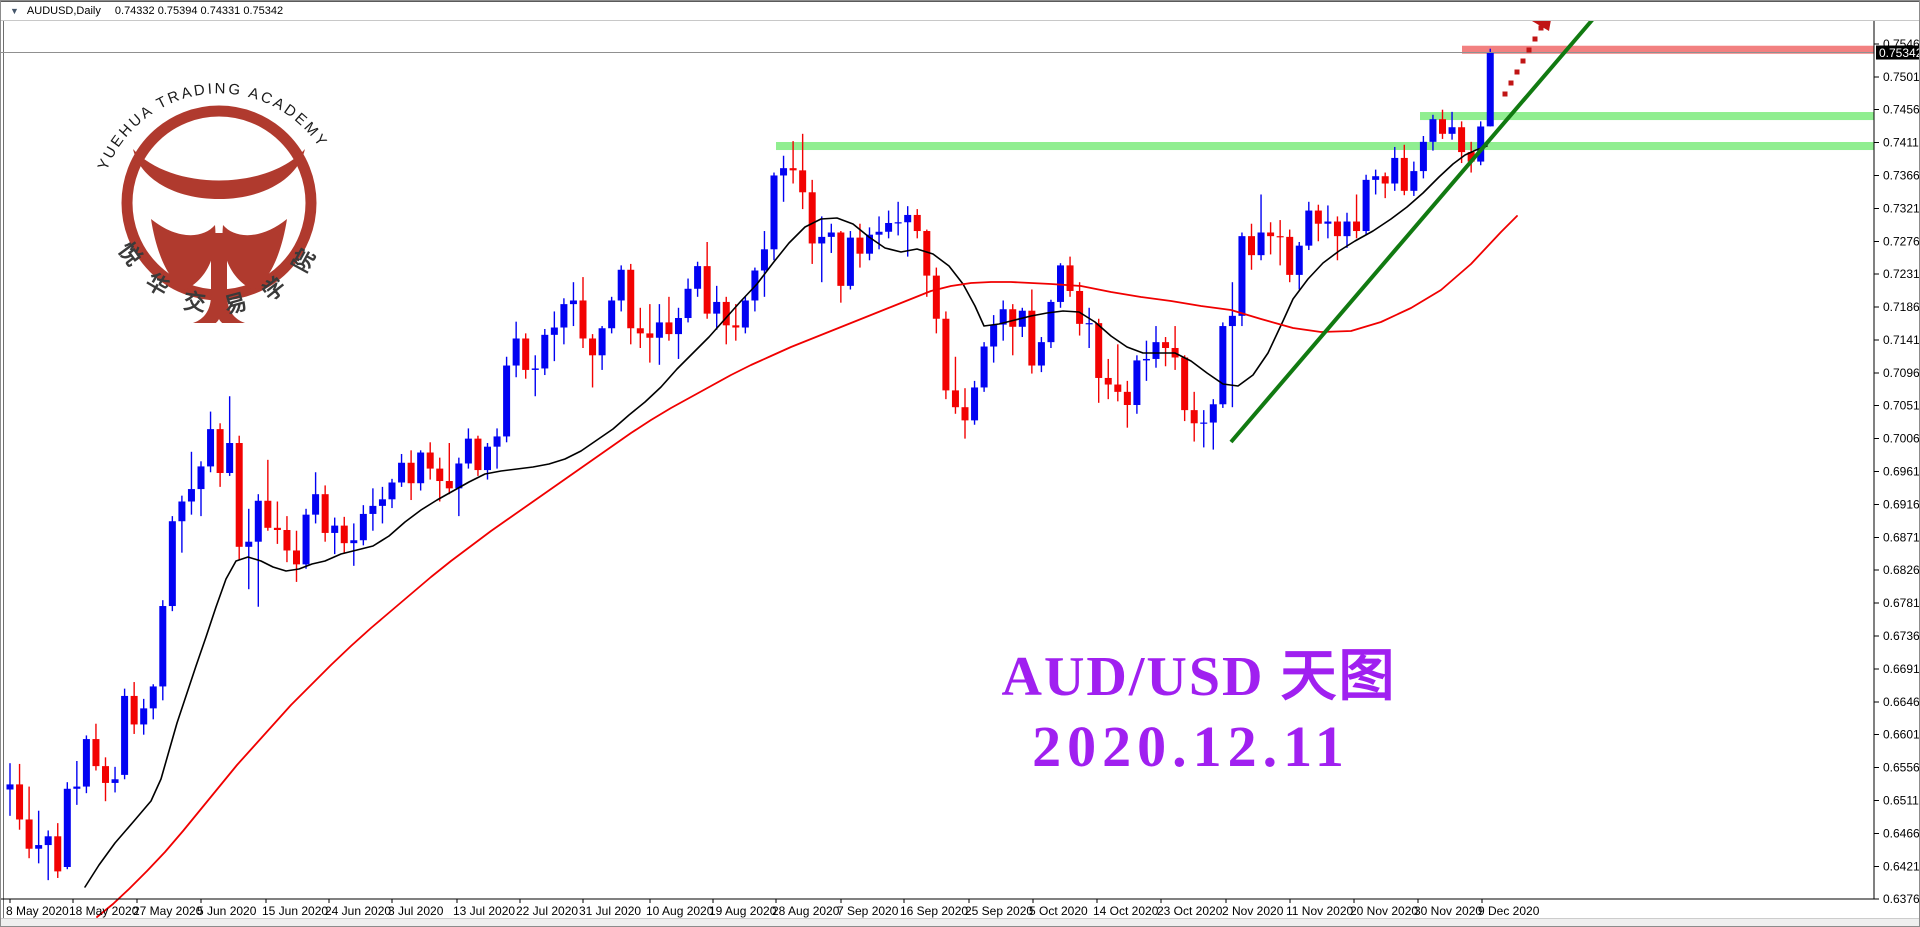 This screenshot has height=927, width=1920. What do you see at coordinates (416, 911) in the screenshot?
I see `date-axis-label: 3 Jul 2020` at bounding box center [416, 911].